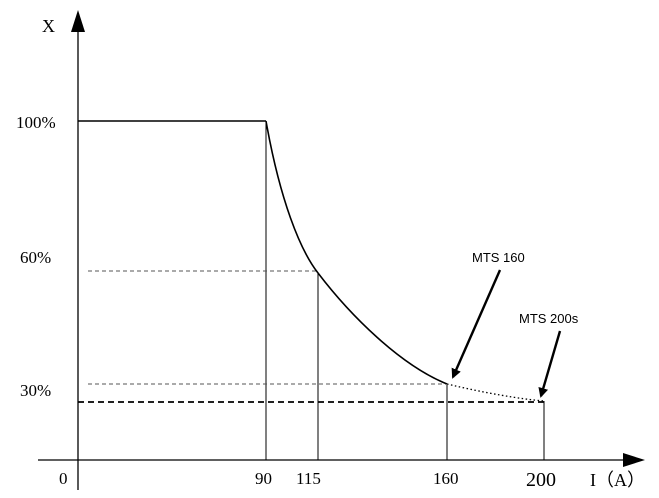 Image resolution: width=659 pixels, height=498 pixels. What do you see at coordinates (263, 478) in the screenshot?
I see `x-tick-90: 90` at bounding box center [263, 478].